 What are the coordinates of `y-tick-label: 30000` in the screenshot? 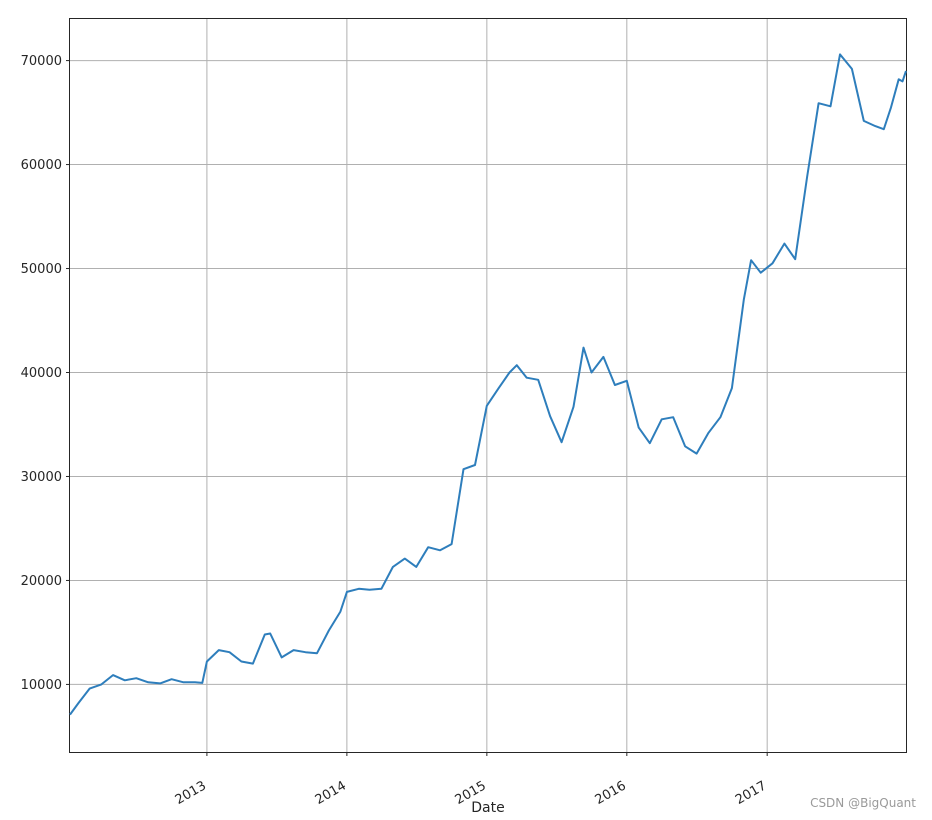 It's located at (41, 477).